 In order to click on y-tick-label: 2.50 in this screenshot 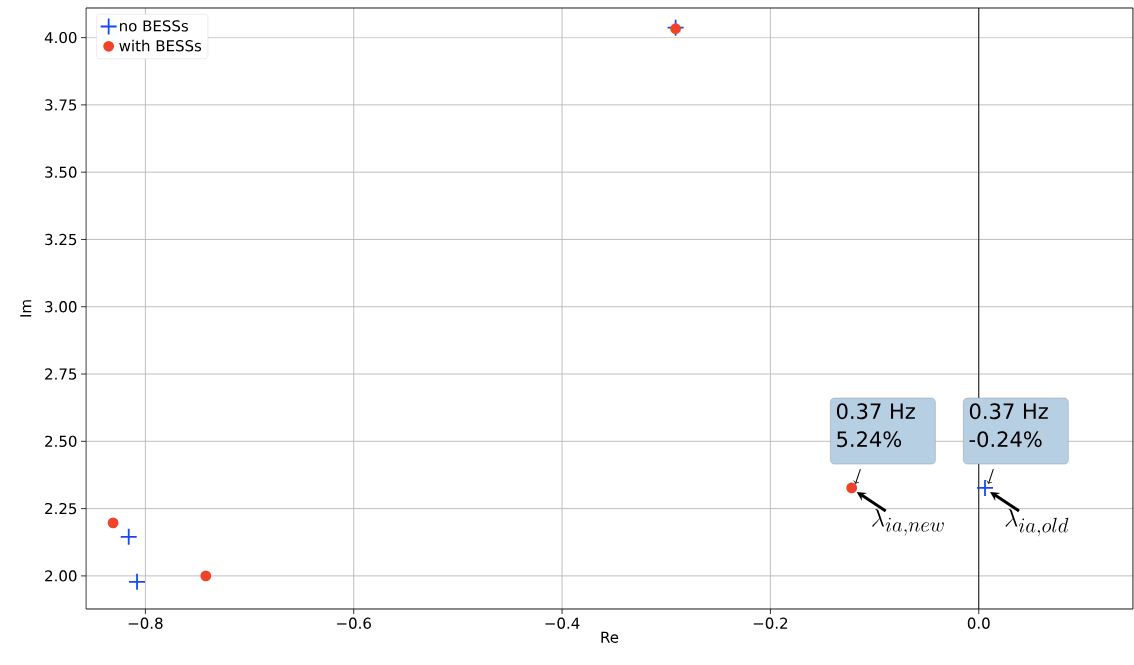, I will do `click(61, 441)`.